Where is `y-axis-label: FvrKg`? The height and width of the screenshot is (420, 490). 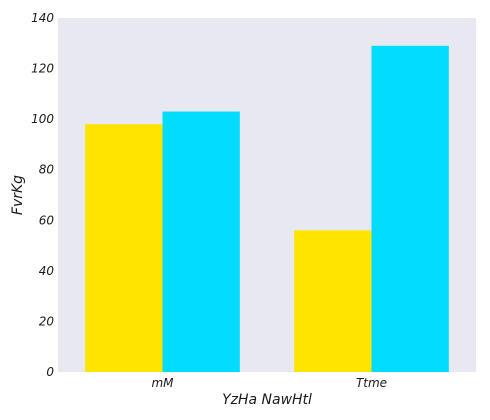
y-axis-label: FvrKg is located at coordinates (18, 195).